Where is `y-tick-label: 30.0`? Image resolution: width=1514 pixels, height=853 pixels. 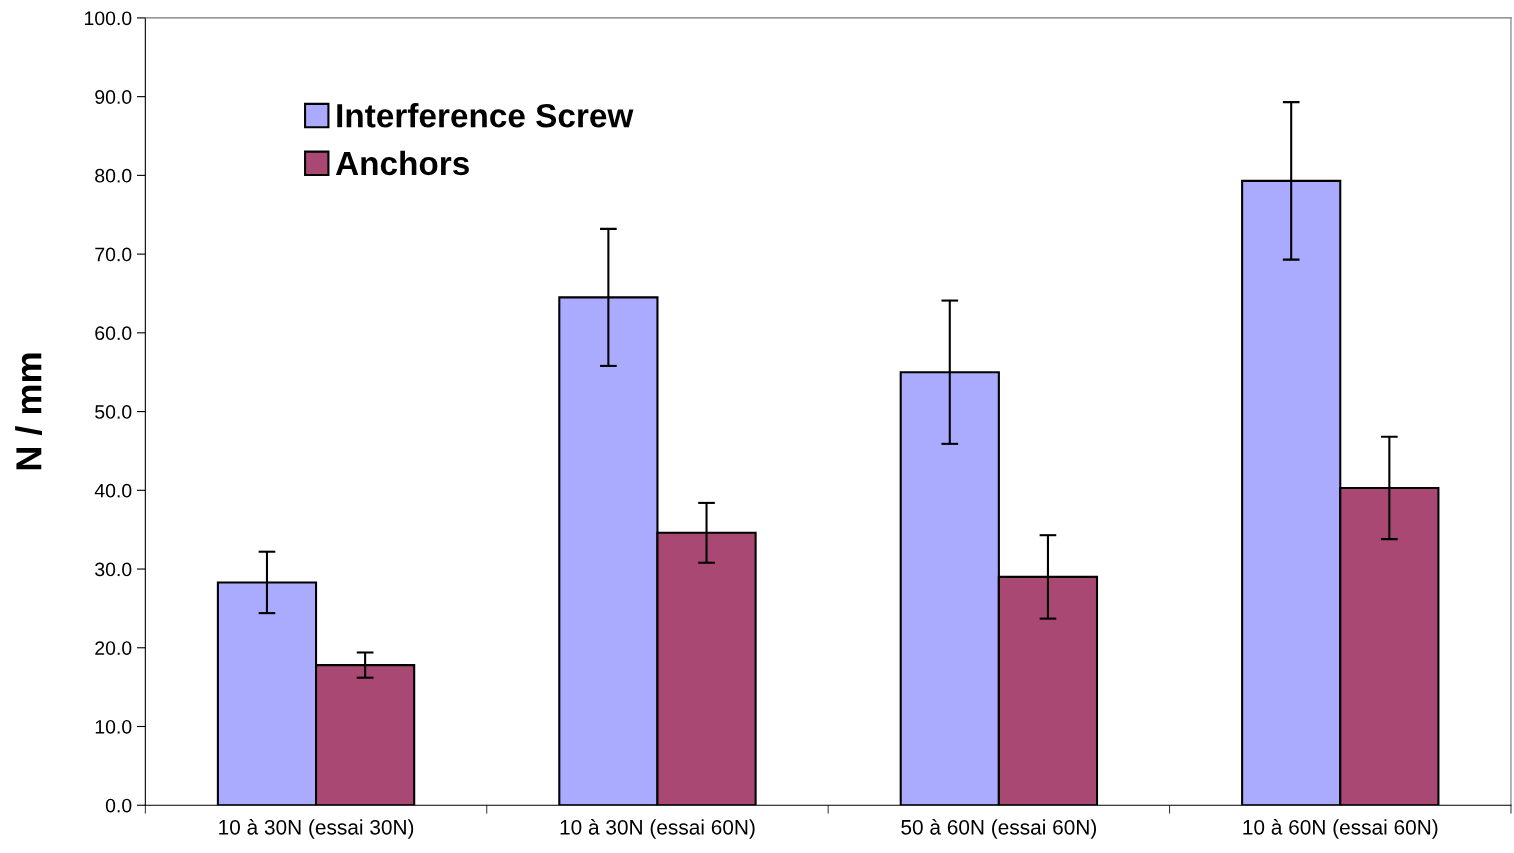
y-tick-label: 30.0 is located at coordinates (113, 569).